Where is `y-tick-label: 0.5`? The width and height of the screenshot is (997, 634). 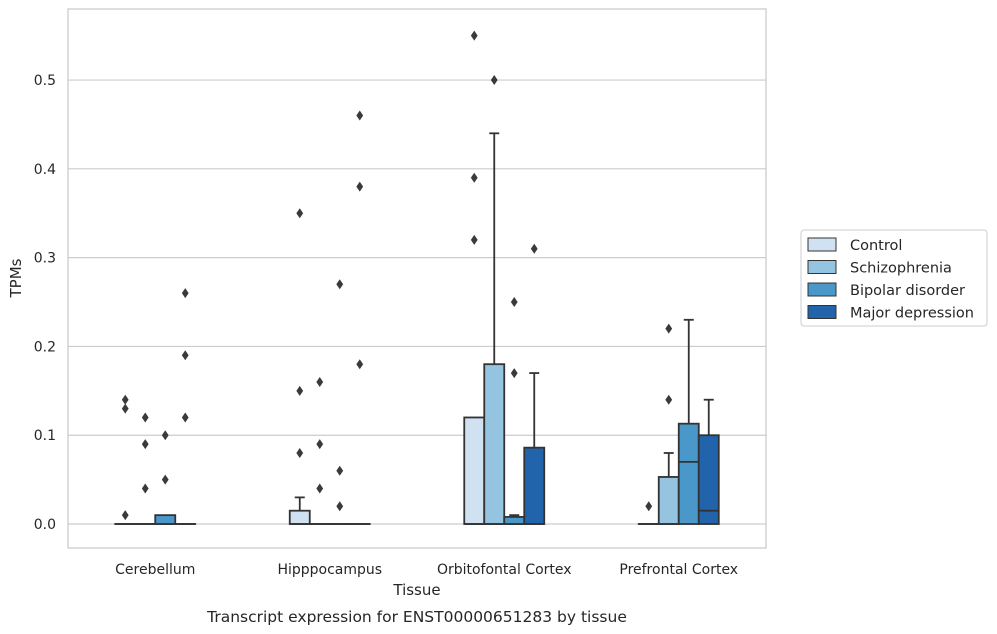
y-tick-label: 0.5 is located at coordinates (45, 81).